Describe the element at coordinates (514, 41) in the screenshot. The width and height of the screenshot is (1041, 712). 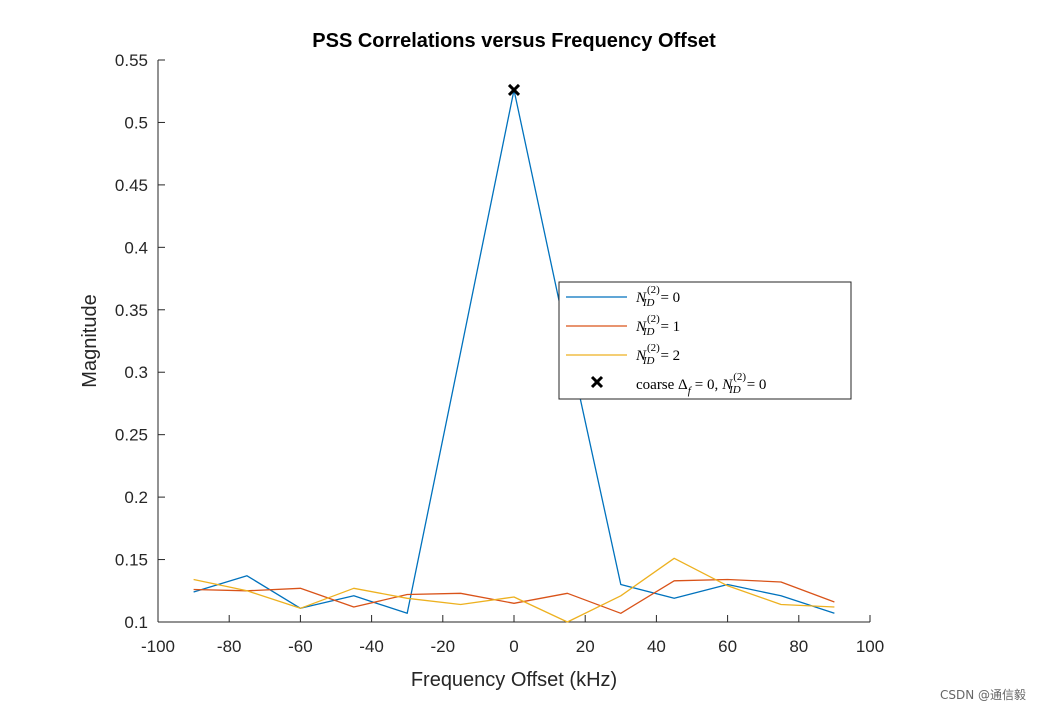
I see `chart-title: PSS Correlations versus Frequency Offset` at that location.